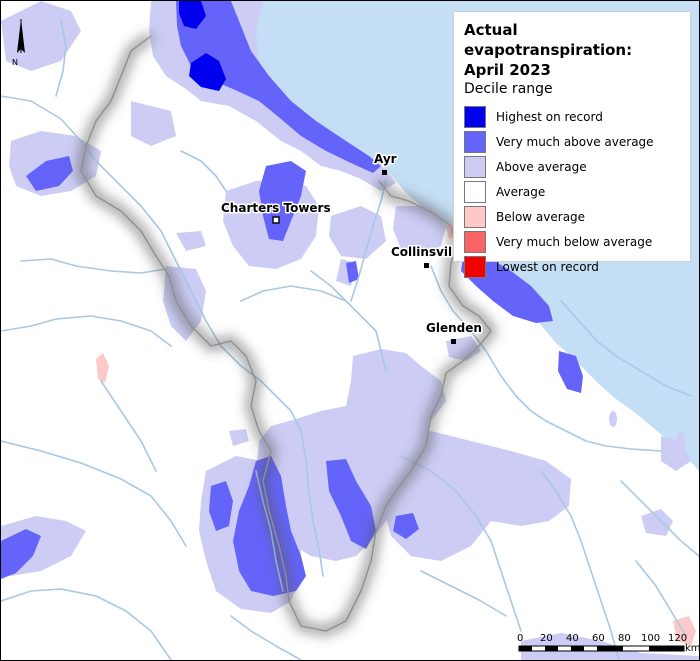 This screenshot has width=700, height=661. I want to click on legend-label: Above average, so click(541, 166).